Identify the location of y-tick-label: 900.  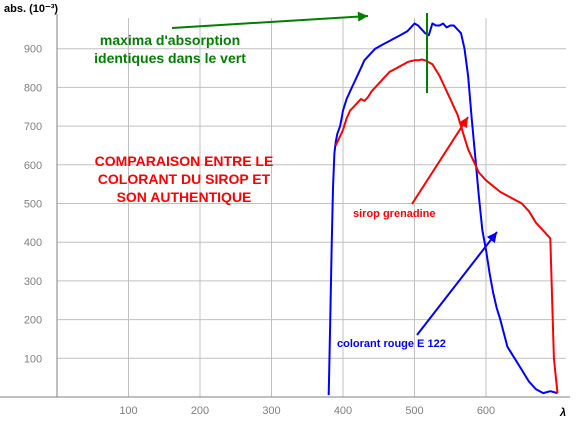
(33, 50).